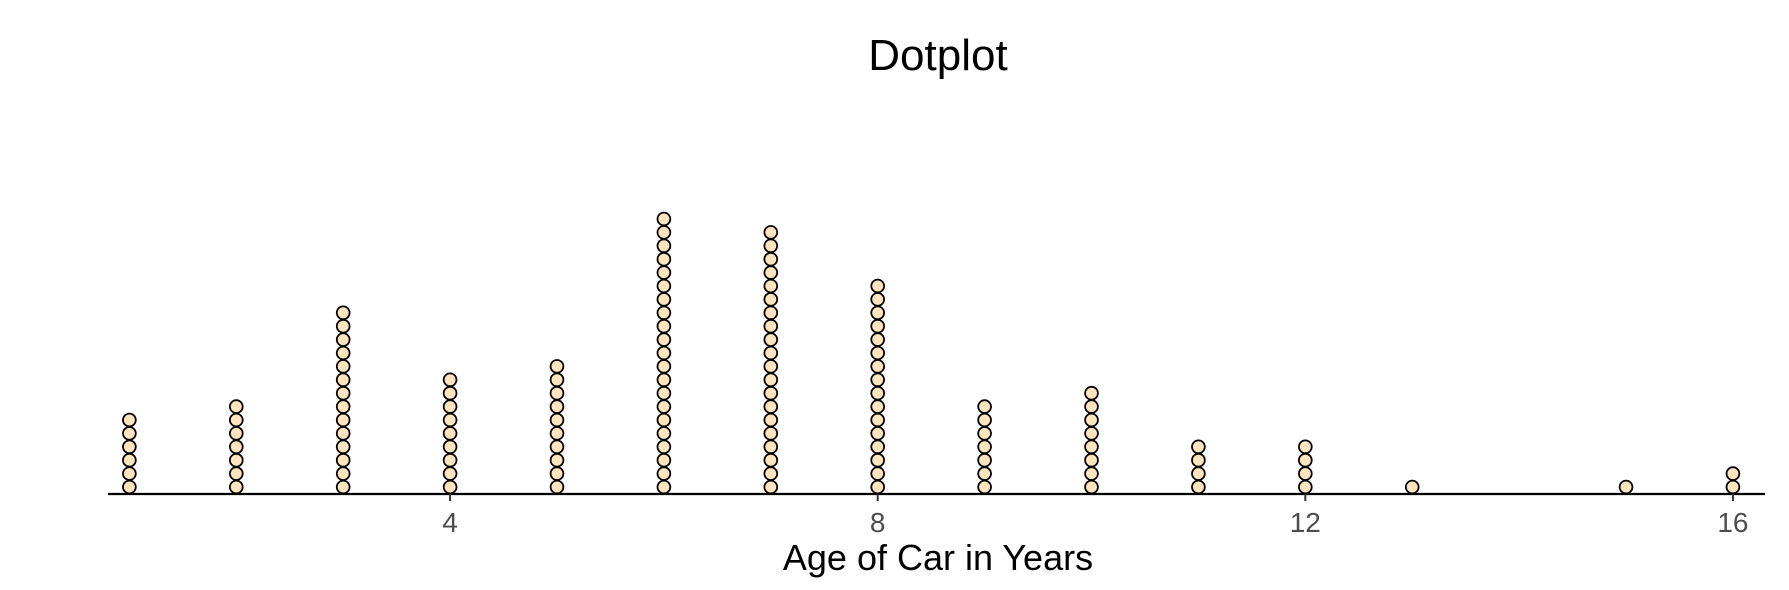  Describe the element at coordinates (1095, 516) in the screenshot. I see `x-axis-ticks: 4 8 12 16` at that location.